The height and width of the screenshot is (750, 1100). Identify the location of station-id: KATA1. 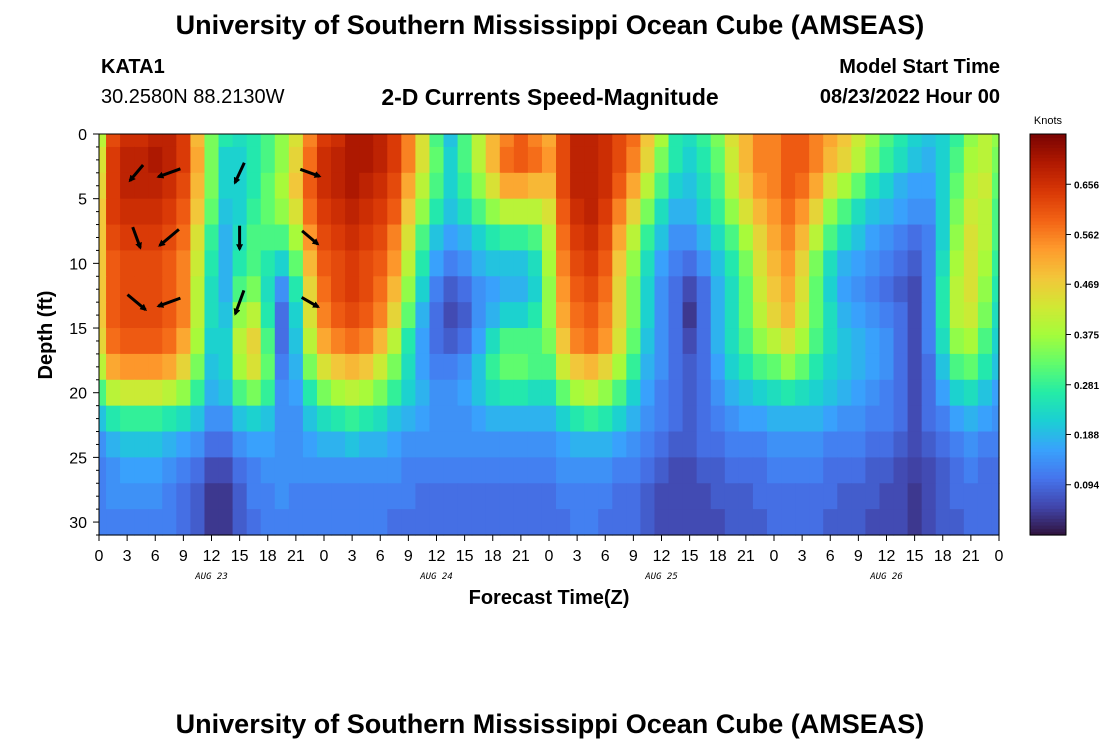
(133, 67).